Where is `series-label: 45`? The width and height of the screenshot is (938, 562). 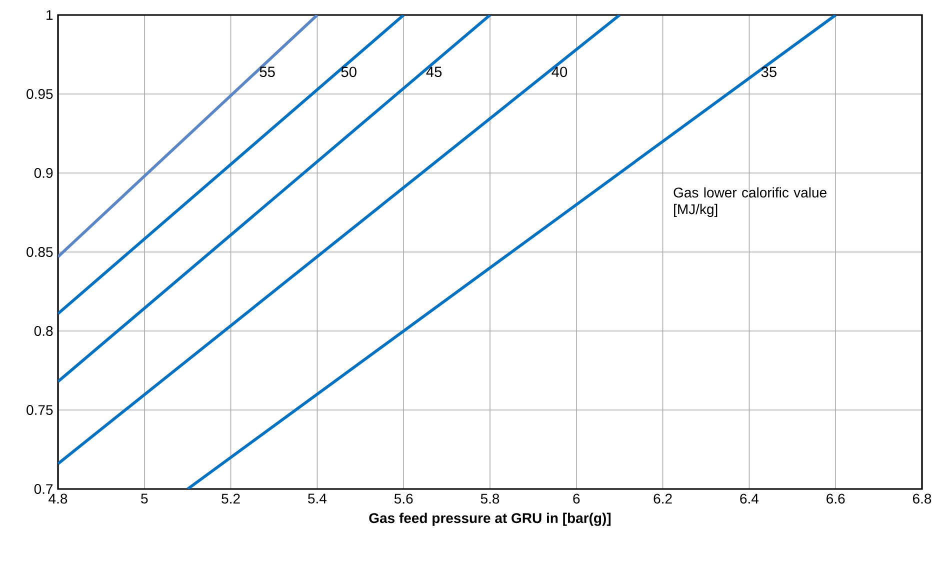
series-label: 45 is located at coordinates (434, 71).